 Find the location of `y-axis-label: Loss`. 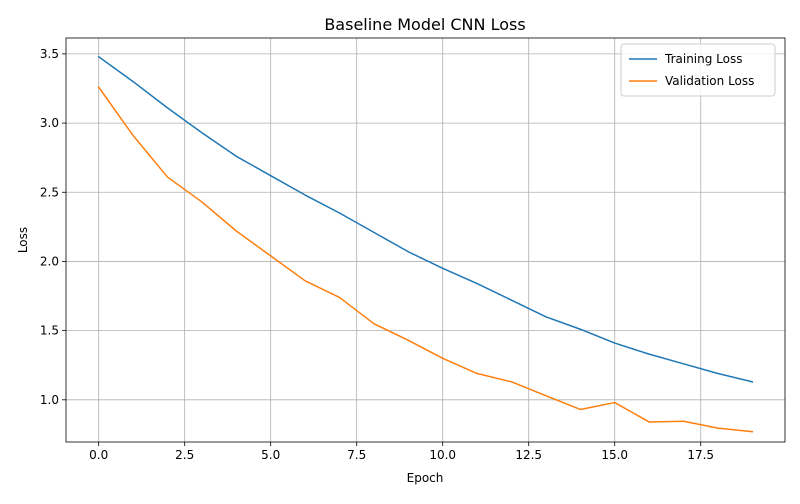

y-axis-label: Loss is located at coordinates (23, 240).